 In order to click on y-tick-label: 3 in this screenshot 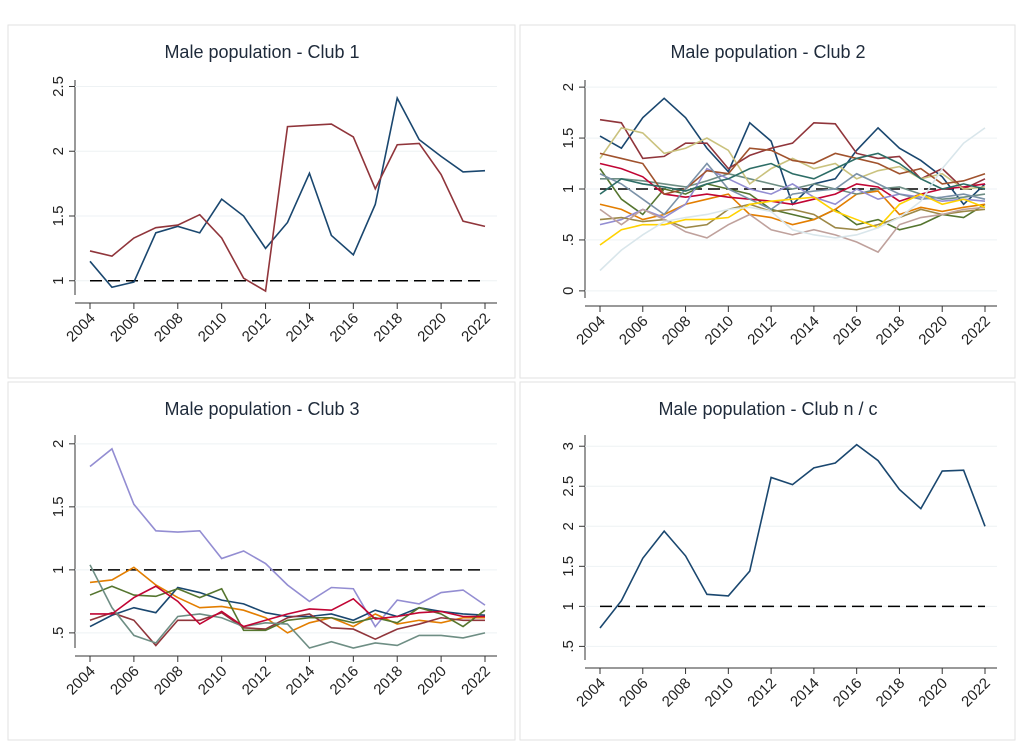, I will do `click(568, 446)`.